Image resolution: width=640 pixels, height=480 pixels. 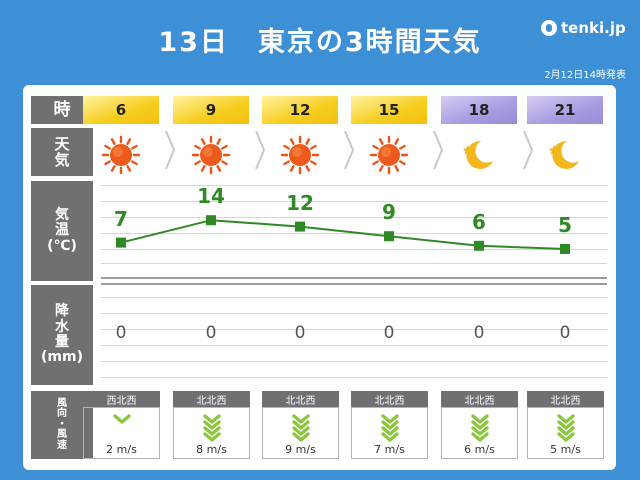 What do you see at coordinates (300, 449) in the screenshot?
I see `wind-speed: 9 m/s` at bounding box center [300, 449].